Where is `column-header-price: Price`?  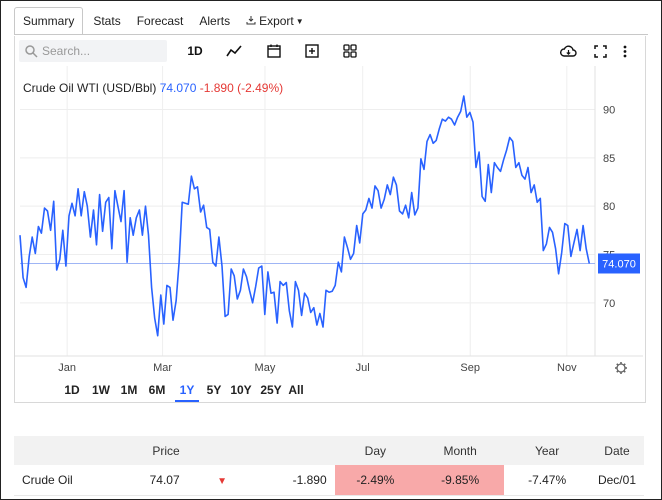
column-header-price: Price is located at coordinates (147, 450).